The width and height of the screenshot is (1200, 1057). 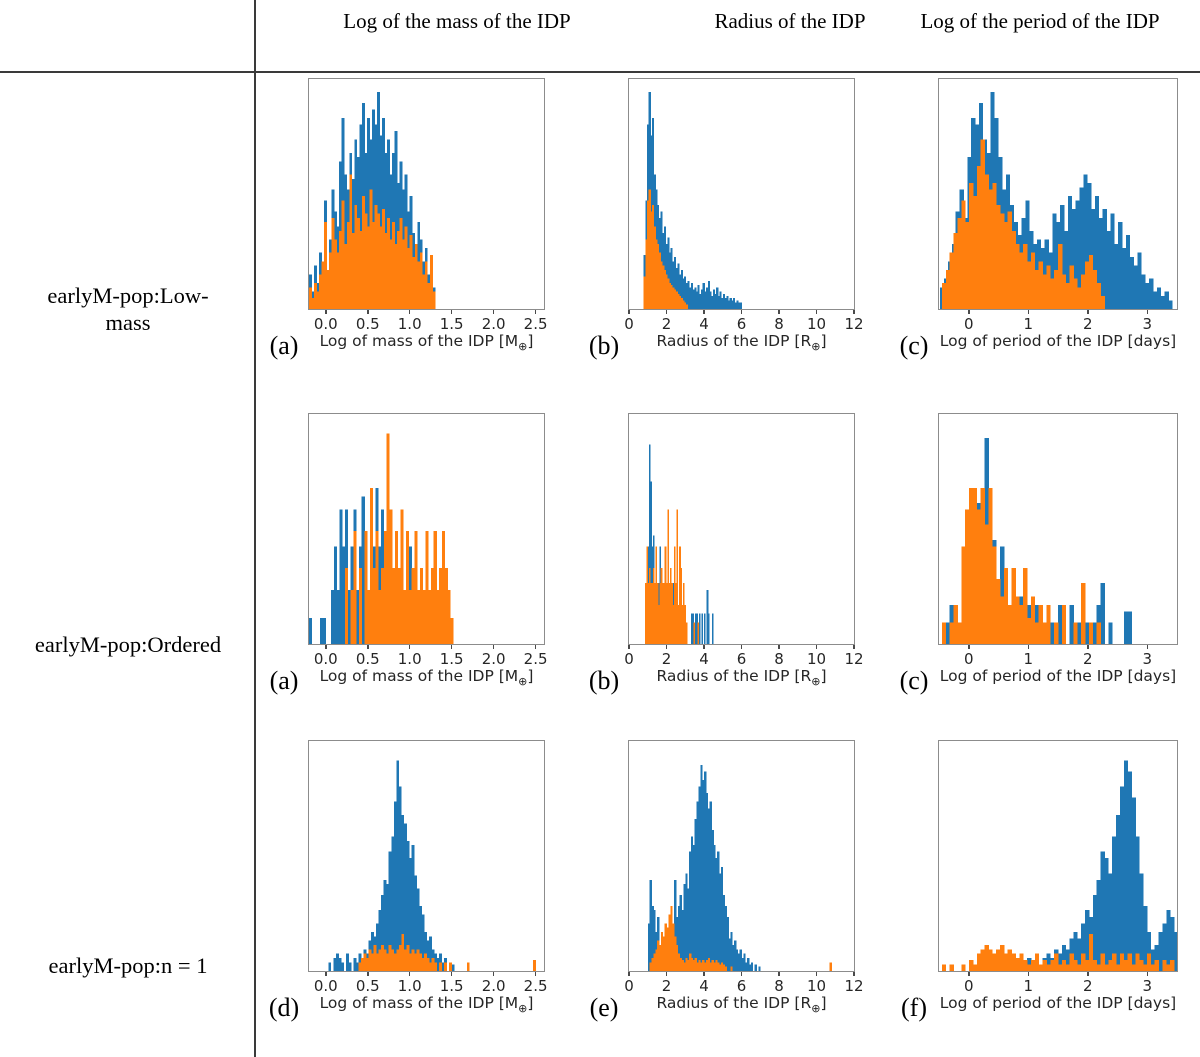 What do you see at coordinates (600, 72) in the screenshot?
I see `header-divider` at bounding box center [600, 72].